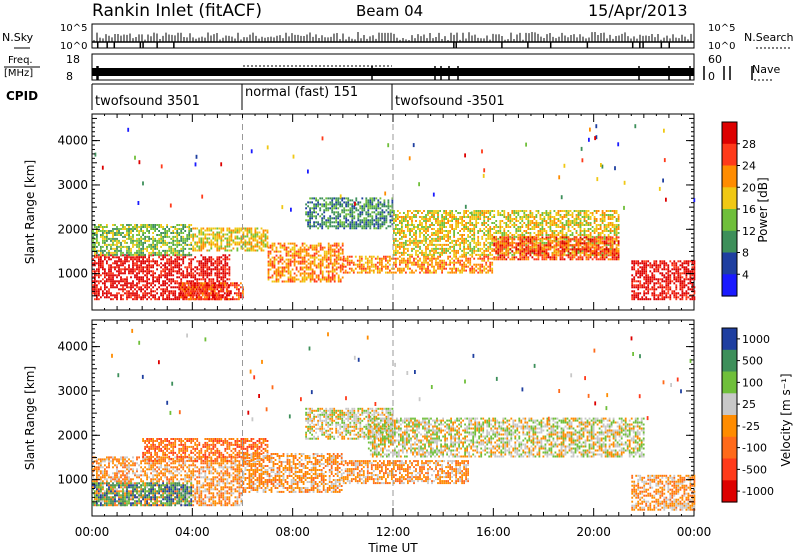 The height and width of the screenshot is (554, 800). What do you see at coordinates (393, 72) in the screenshot?
I see `freq-trace` at bounding box center [393, 72].